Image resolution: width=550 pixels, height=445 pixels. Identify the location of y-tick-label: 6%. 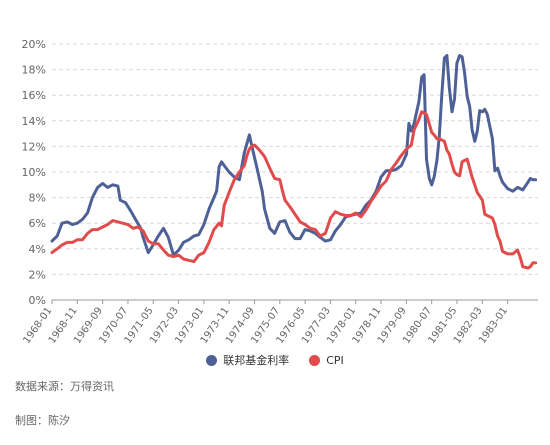
(37, 223).